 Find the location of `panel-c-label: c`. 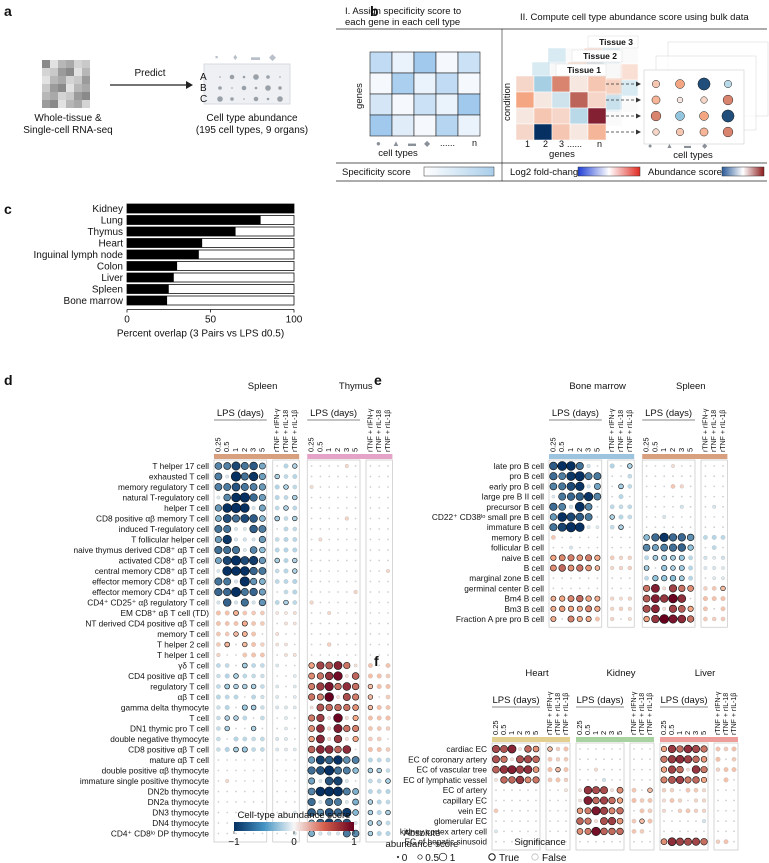

panel-c-label: c is located at coordinates (8, 209).